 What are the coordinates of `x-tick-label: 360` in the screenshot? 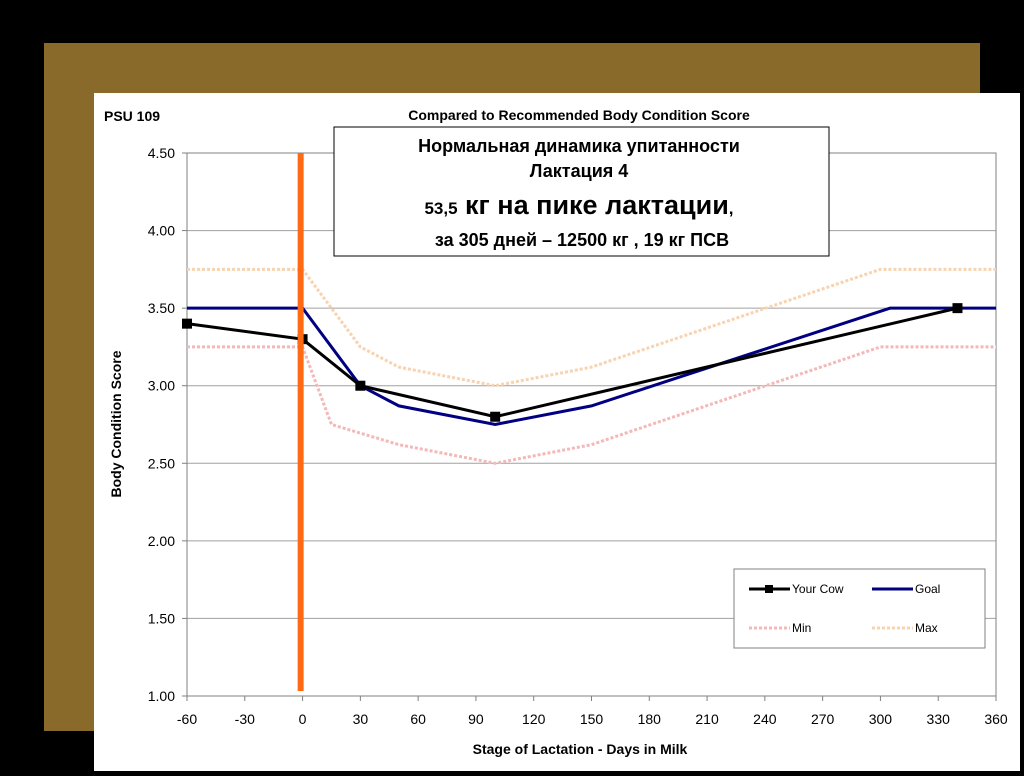 It's located at (996, 719).